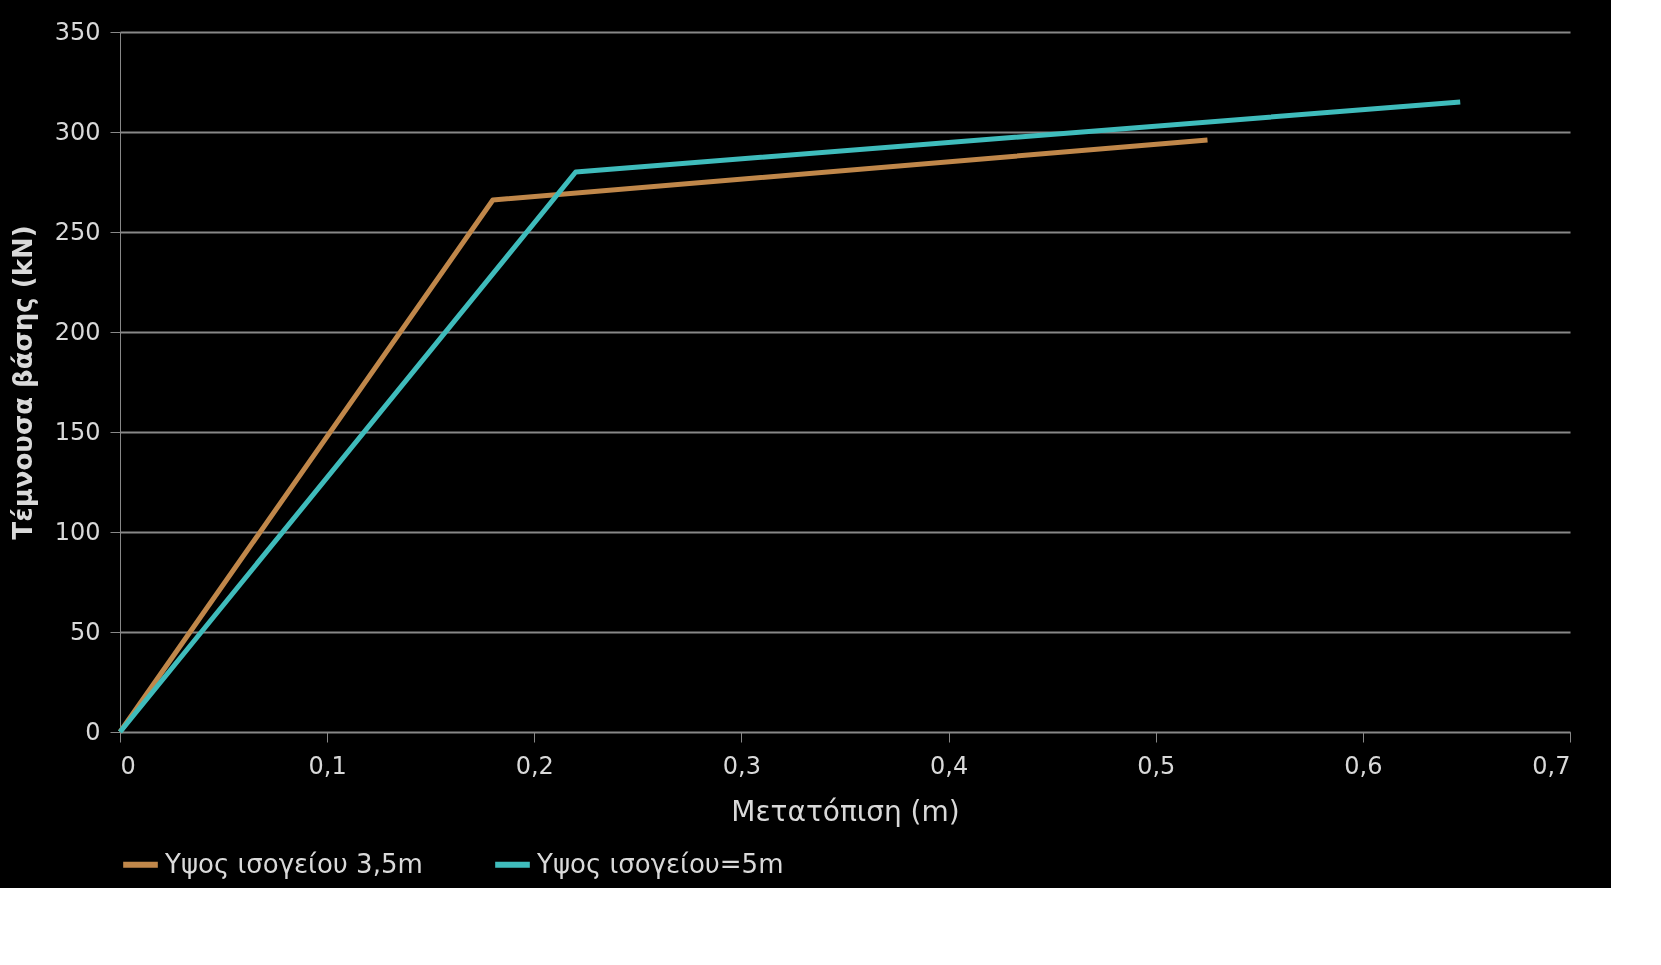 The image size is (1661, 965). Describe the element at coordinates (93, 731) in the screenshot. I see `y-tick-label: 0` at that location.